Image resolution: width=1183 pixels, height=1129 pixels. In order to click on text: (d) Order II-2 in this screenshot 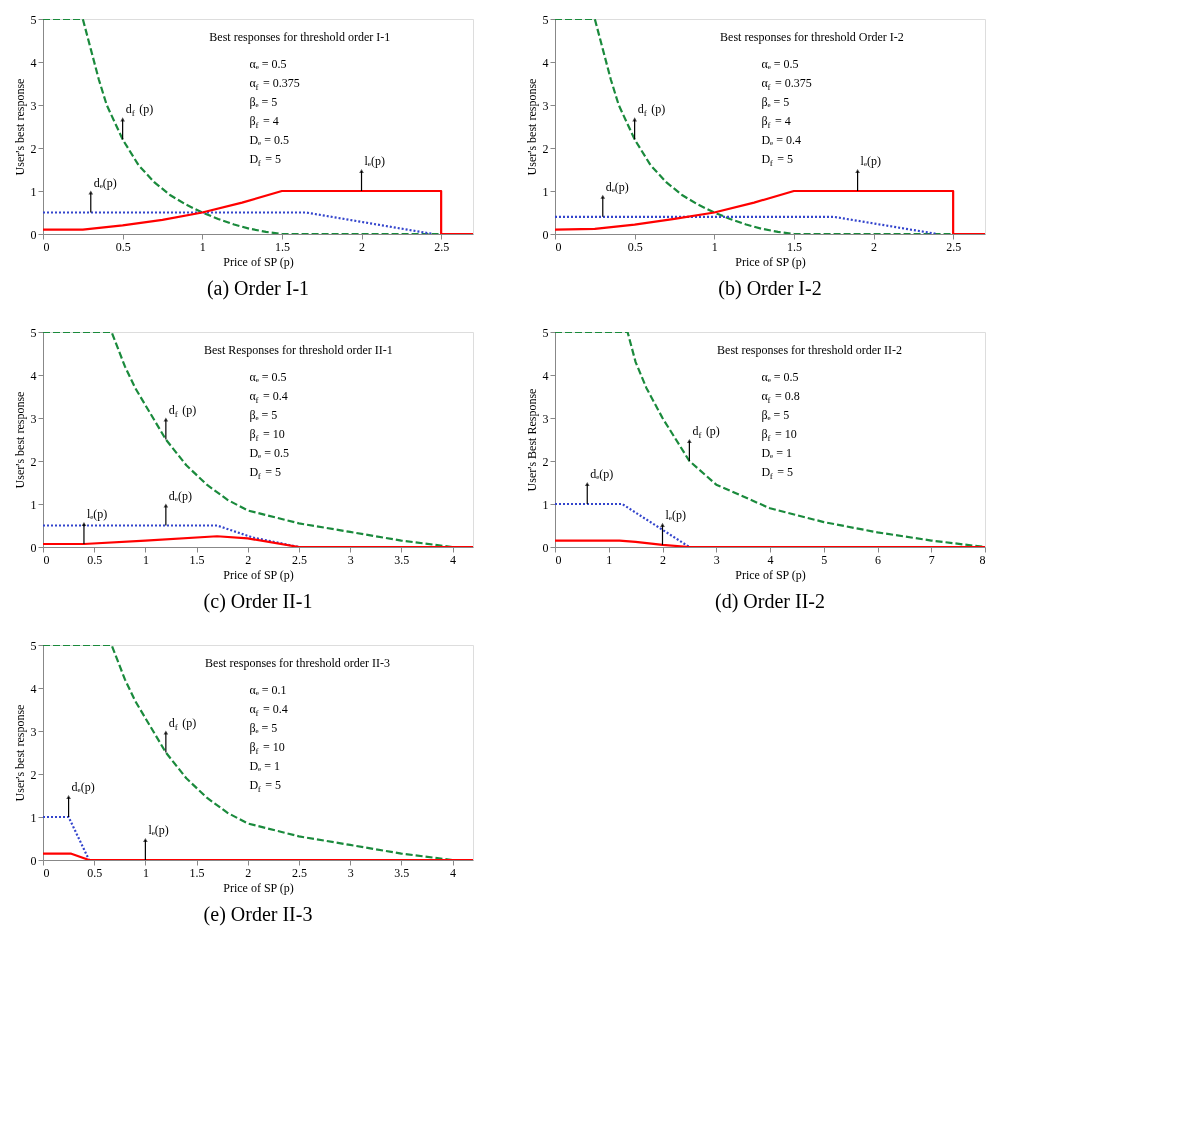, I will do `click(770, 601)`.